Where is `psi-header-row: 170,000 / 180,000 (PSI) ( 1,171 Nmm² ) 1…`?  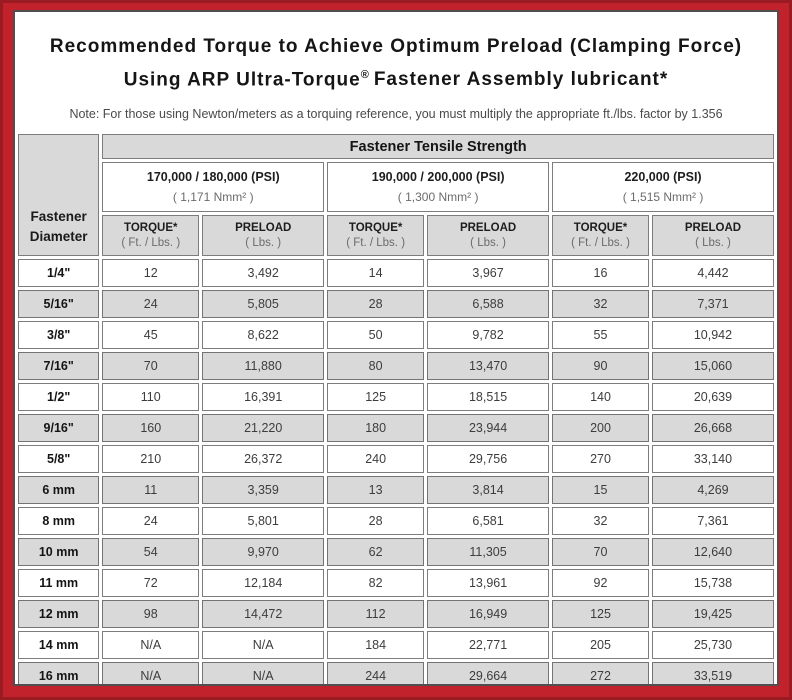 psi-header-row: 170,000 / 180,000 (PSI) ( 1,171 Nmm² ) 1… is located at coordinates (396, 187).